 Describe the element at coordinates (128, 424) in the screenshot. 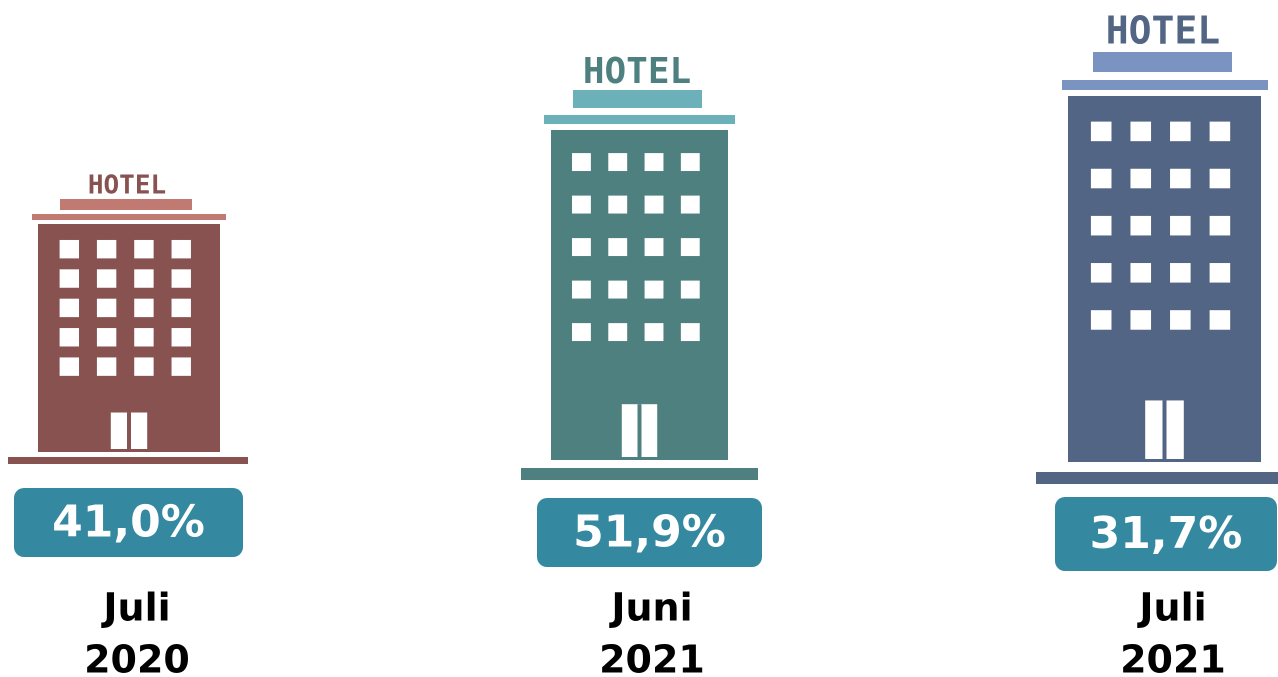

I see `hotel-item: HOTEL 41,0% Juli 2020` at that location.